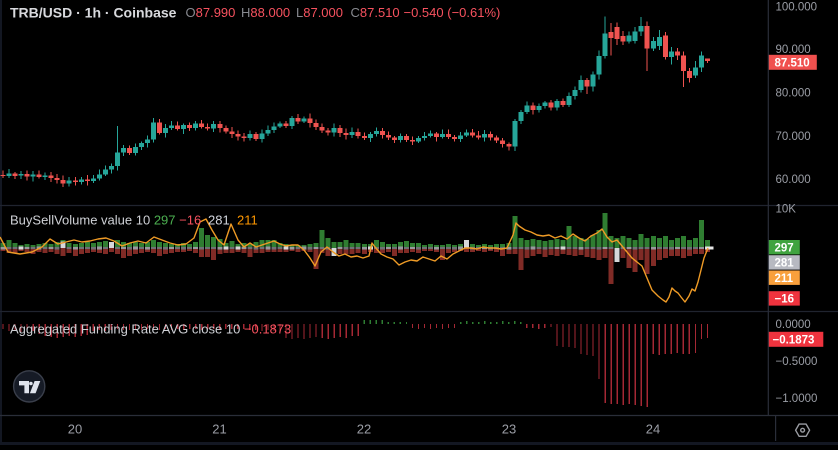 This screenshot has height=450, width=838. Describe the element at coordinates (797, 362) in the screenshot. I see `svg-text: −0.5000` at that location.